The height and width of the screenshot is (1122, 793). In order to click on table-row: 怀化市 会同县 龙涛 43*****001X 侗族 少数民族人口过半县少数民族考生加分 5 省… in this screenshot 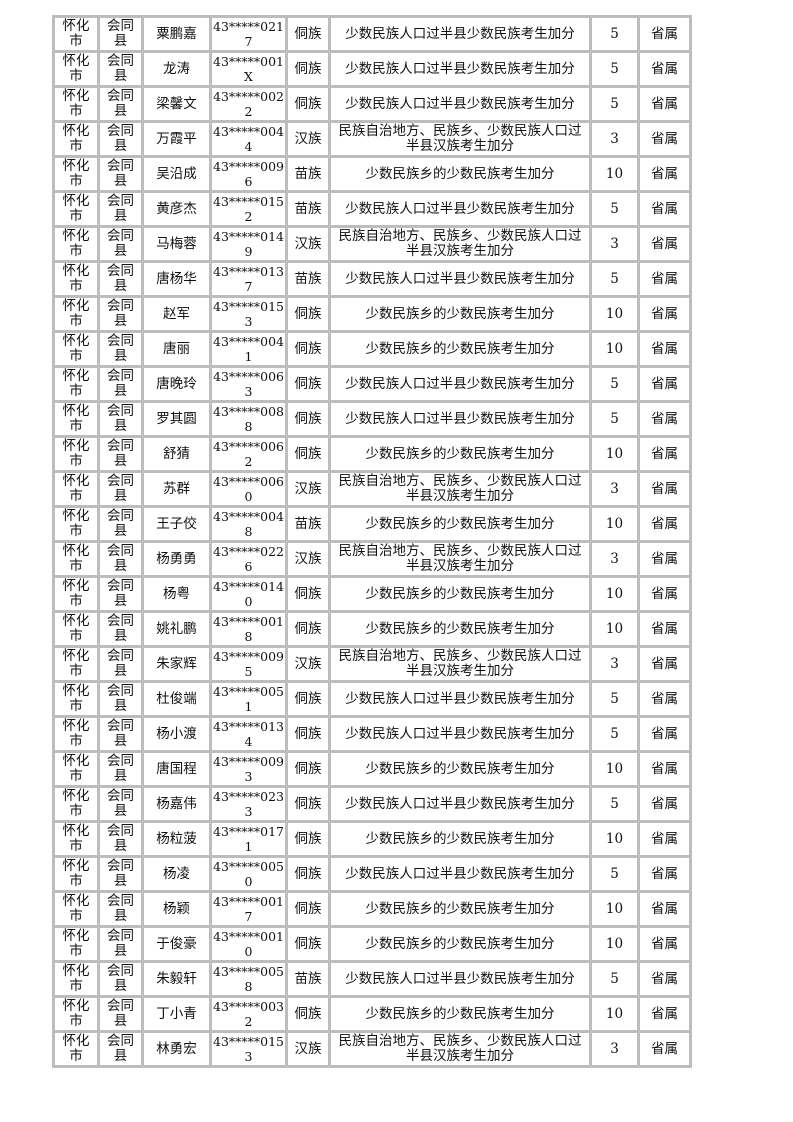, I will do `click(372, 69)`.